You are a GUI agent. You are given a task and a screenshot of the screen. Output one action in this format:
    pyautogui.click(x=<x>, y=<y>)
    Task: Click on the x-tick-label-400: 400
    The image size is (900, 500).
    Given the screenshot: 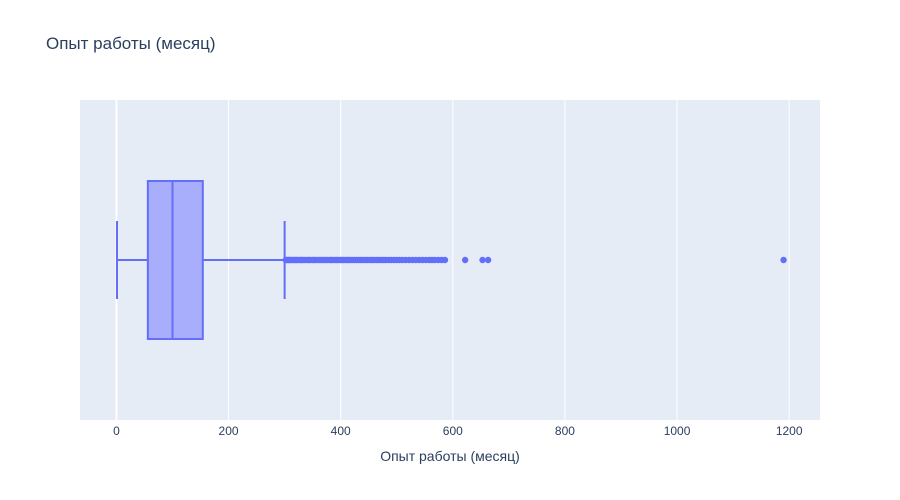 What is the action you would take?
    pyautogui.click(x=341, y=431)
    